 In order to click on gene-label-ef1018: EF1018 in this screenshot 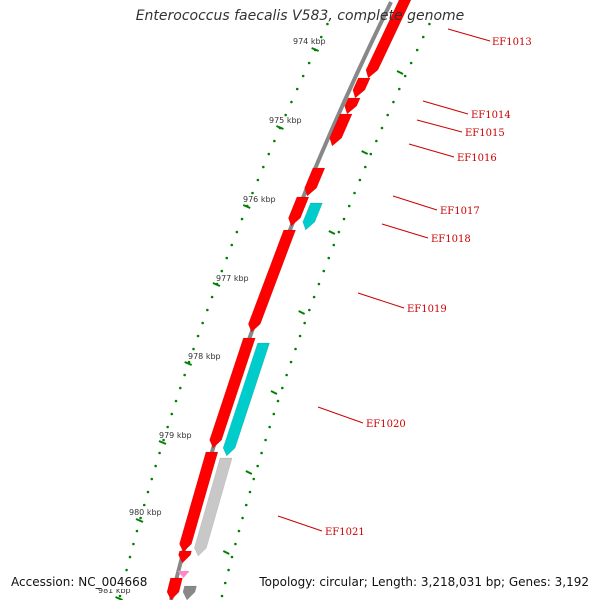, I will do `click(451, 239)`.